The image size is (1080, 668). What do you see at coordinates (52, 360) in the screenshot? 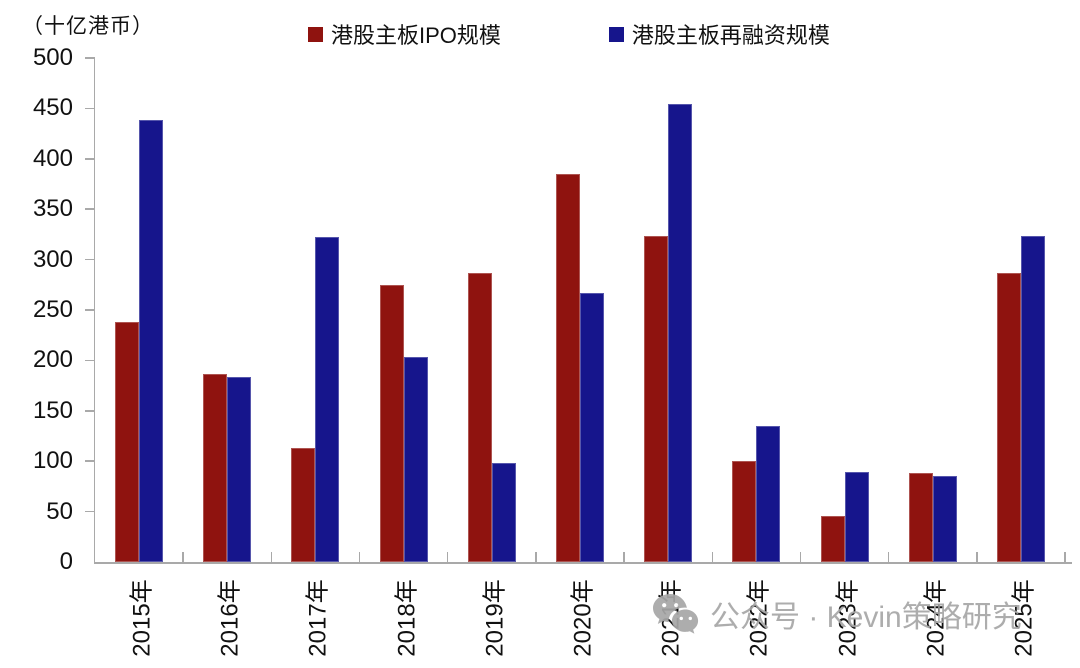
I see `y-tick-label: 200` at bounding box center [52, 360].